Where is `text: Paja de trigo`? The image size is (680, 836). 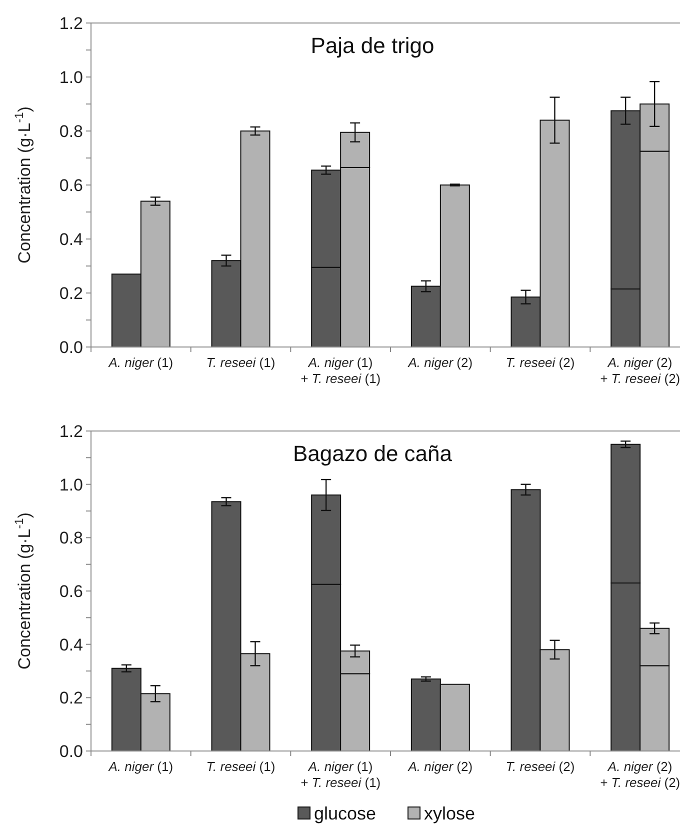 text: Paja de trigo is located at coordinates (372, 45).